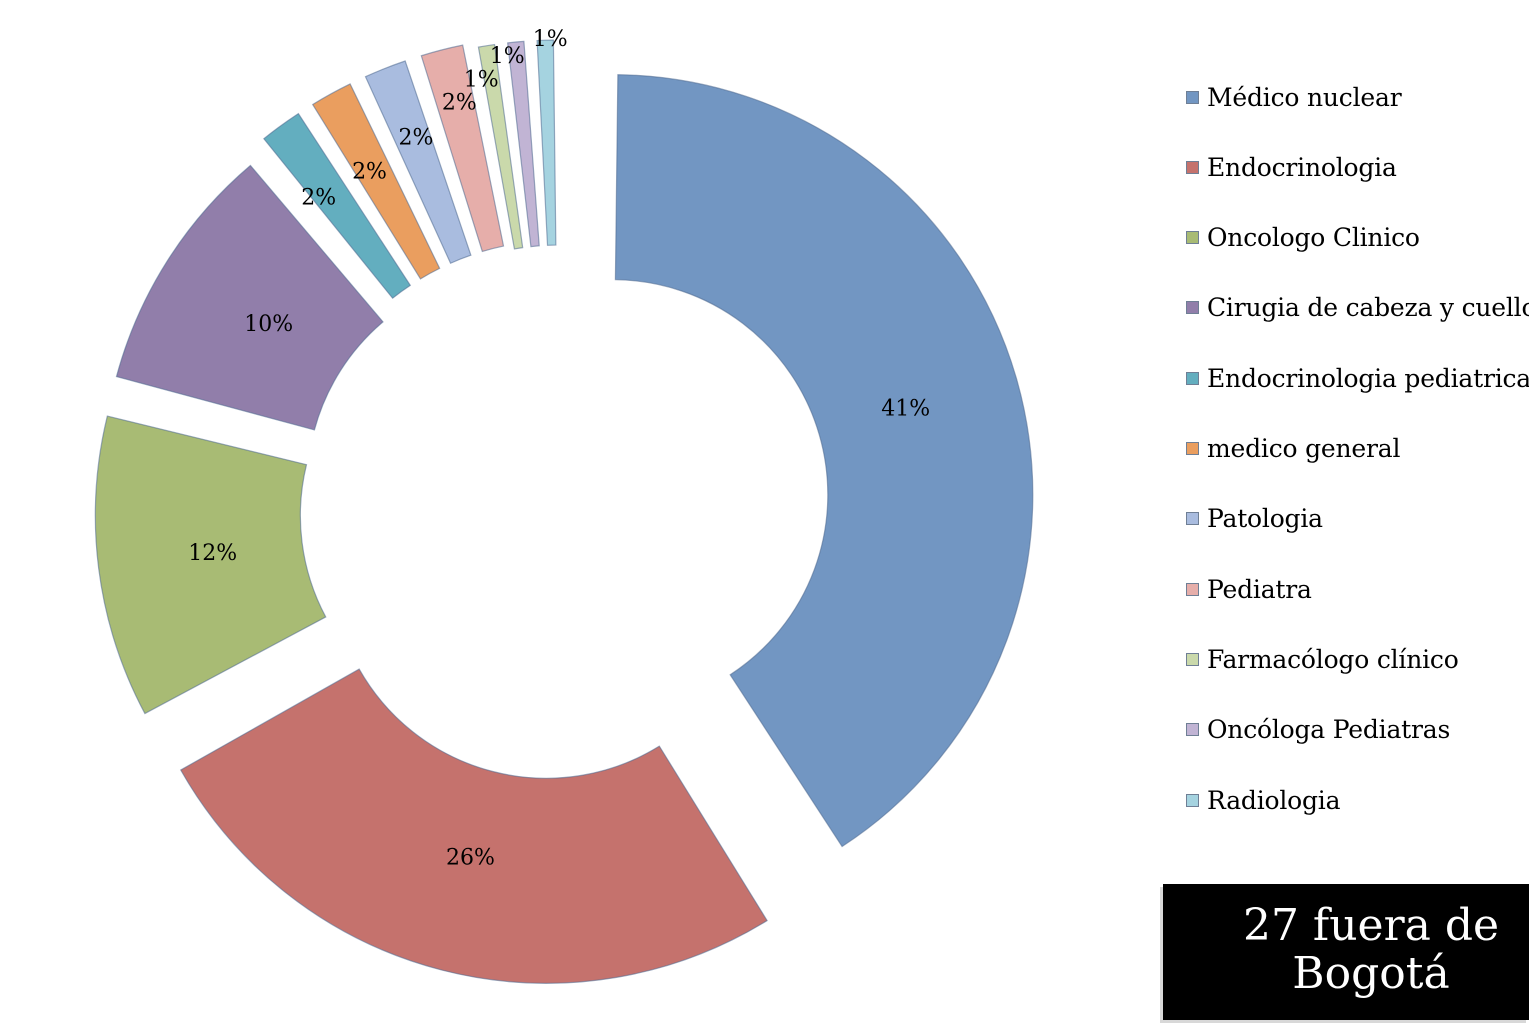 The width and height of the screenshot is (1529, 1023). Describe the element at coordinates (507, 56) in the screenshot. I see `data-label-oncologa-pediatras: 1%` at that location.